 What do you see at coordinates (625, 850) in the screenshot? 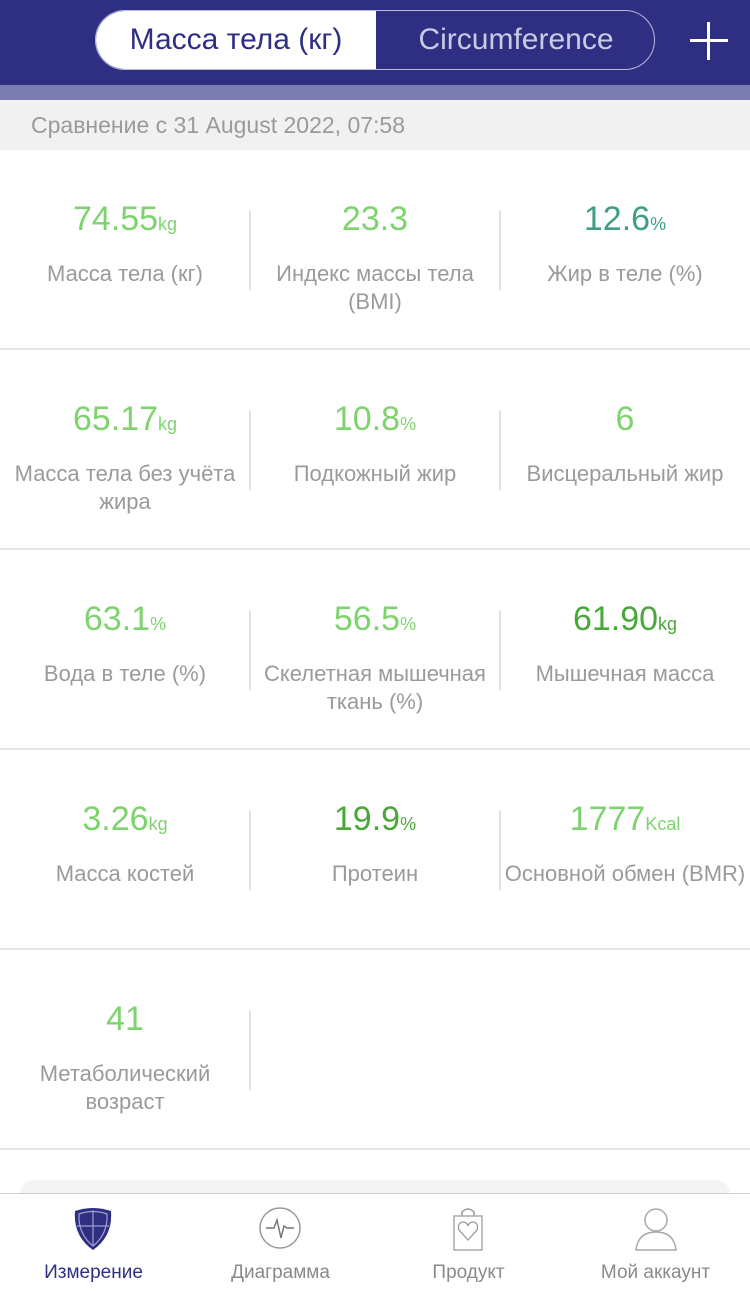
I see `metric-cell: 1777Kcal Основной обмен (BMR)` at bounding box center [625, 850].